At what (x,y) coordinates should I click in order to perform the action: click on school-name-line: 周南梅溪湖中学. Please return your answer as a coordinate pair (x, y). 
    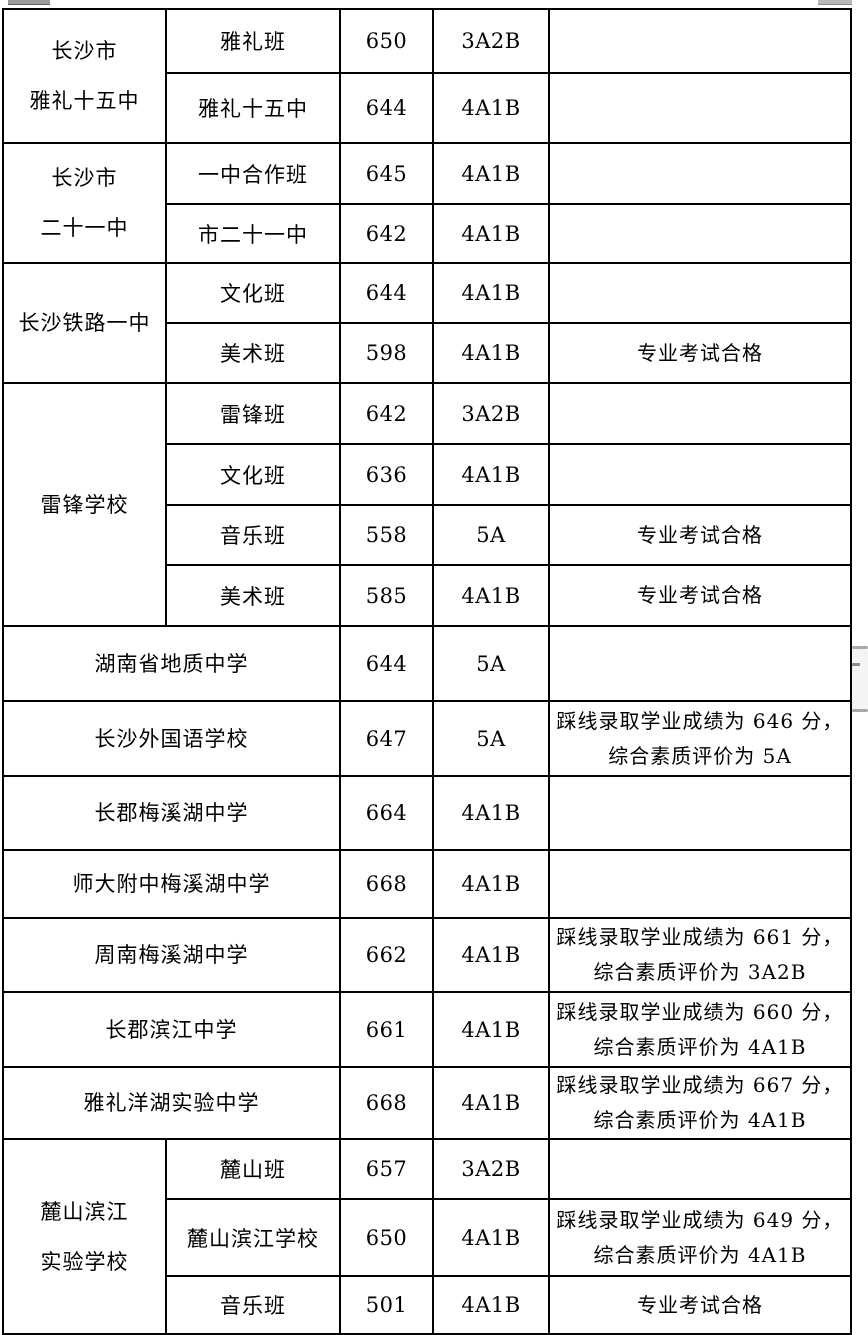
    Looking at the image, I should click on (171, 955).